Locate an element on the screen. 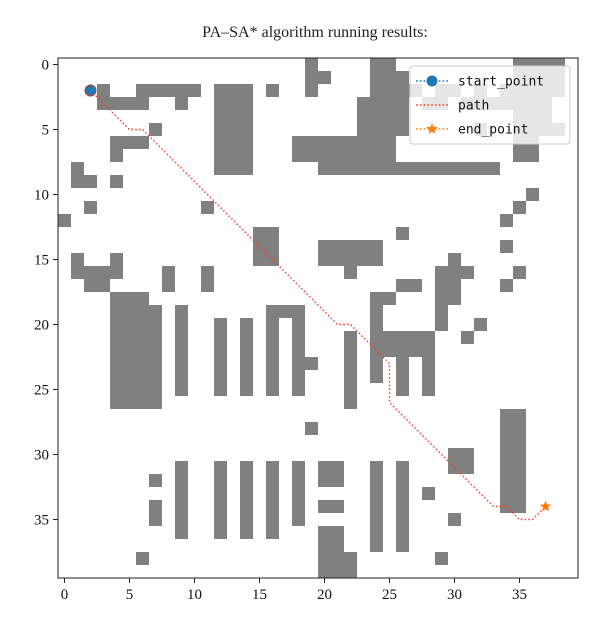 The width and height of the screenshot is (600, 629). x-tick-label: 15 is located at coordinates (259, 595).